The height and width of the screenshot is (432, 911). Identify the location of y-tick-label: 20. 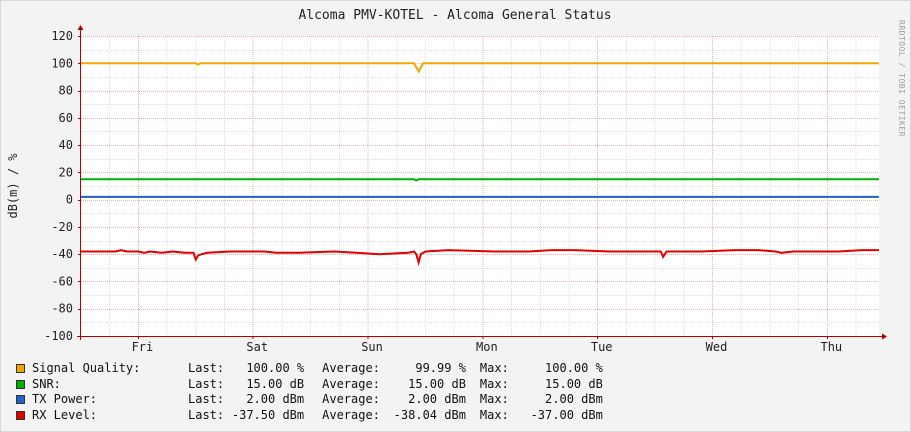
(66, 172).